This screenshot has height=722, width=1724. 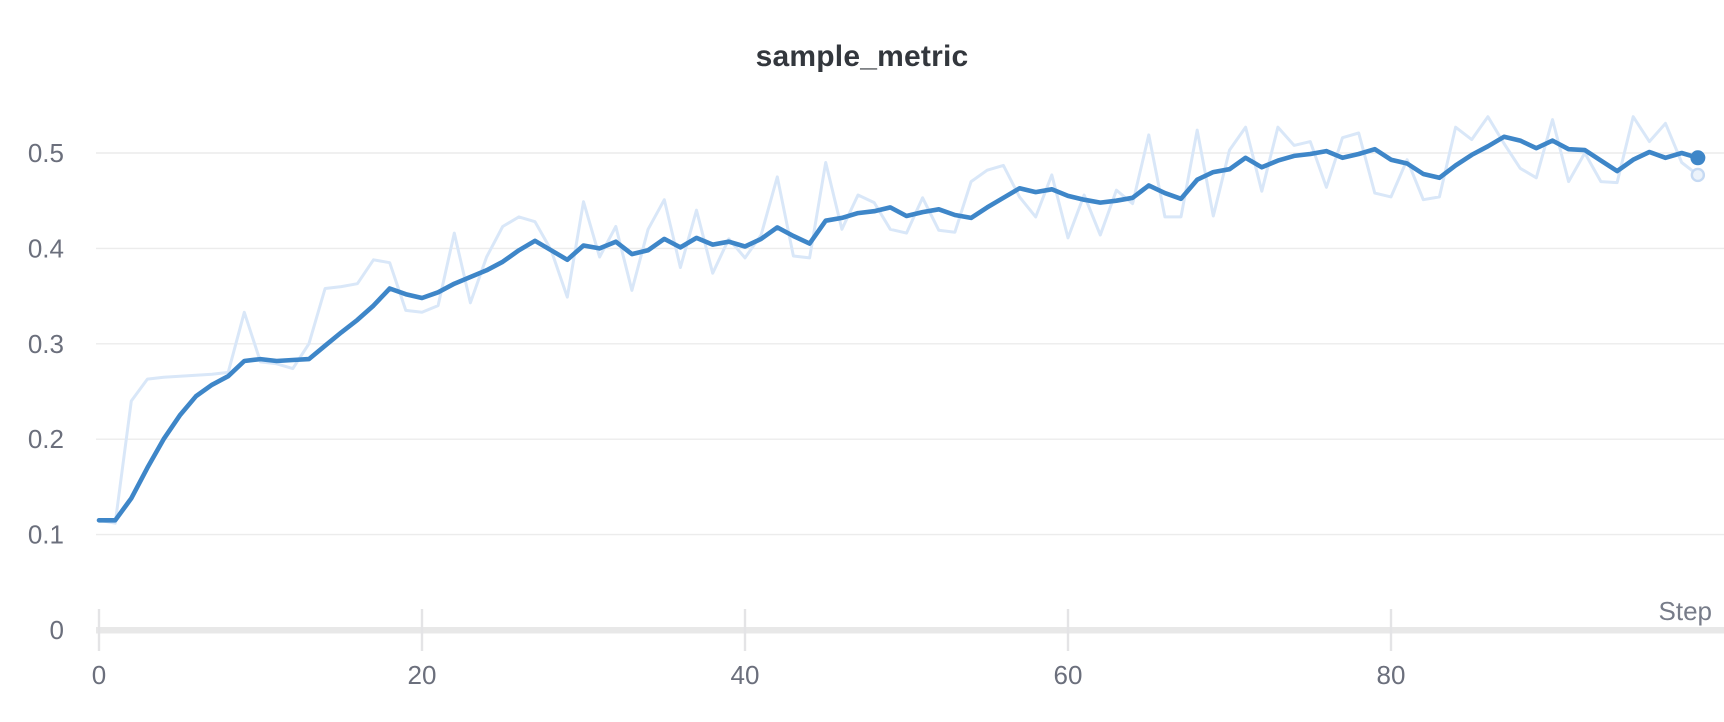 I want to click on smoothed-endpoint-dot, so click(x=1698, y=158).